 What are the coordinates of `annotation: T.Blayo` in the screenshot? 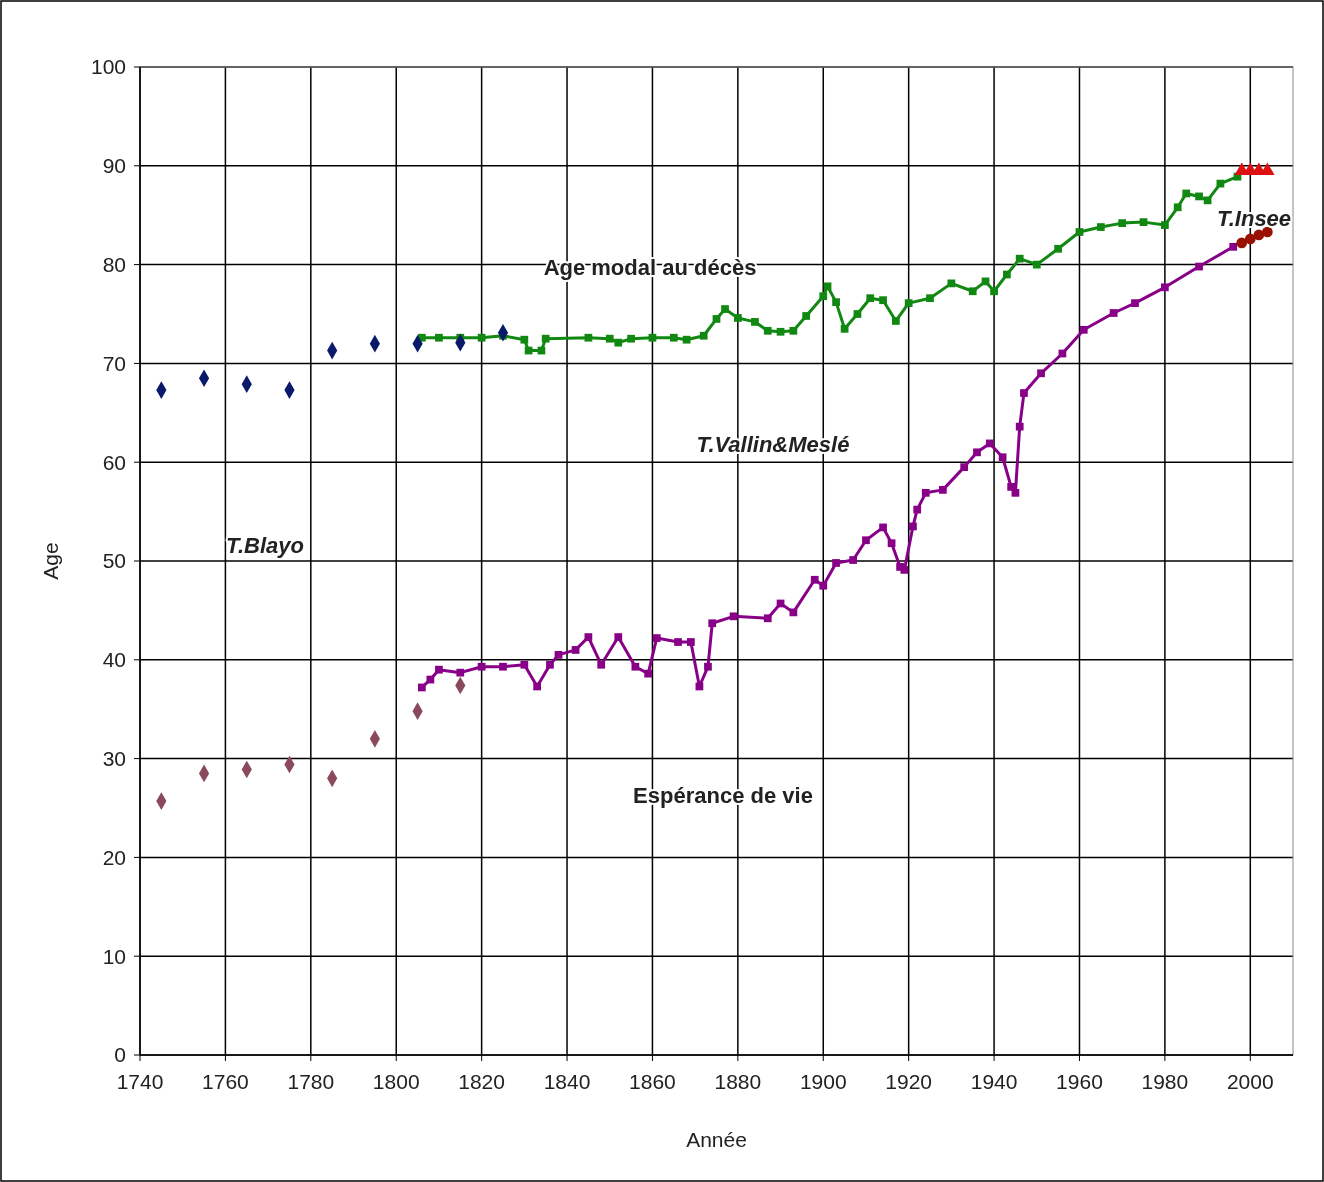 It's located at (265, 545).